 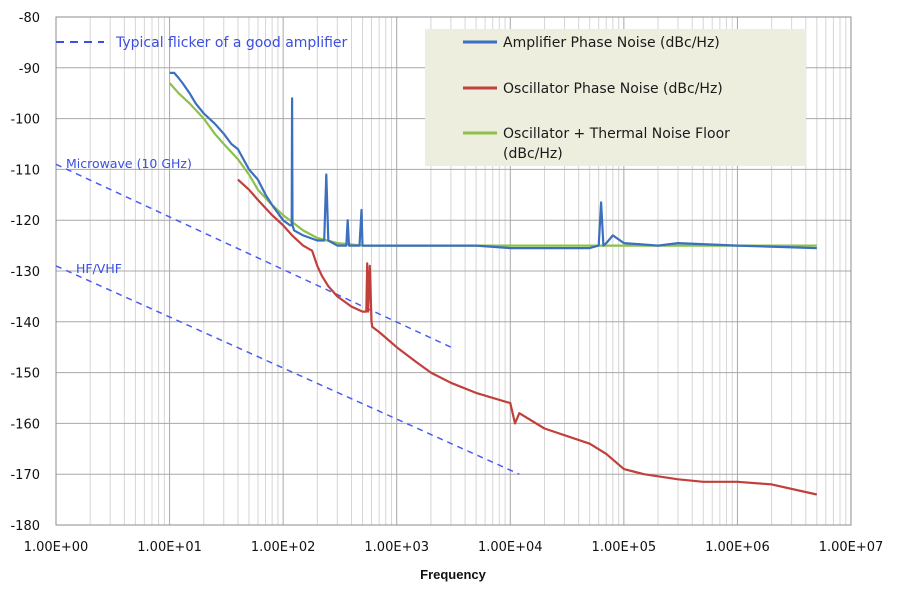 I want to click on legend-label: Oscillator + Thermal Noise Floor (dBc/Hz), so click(x=616, y=144).